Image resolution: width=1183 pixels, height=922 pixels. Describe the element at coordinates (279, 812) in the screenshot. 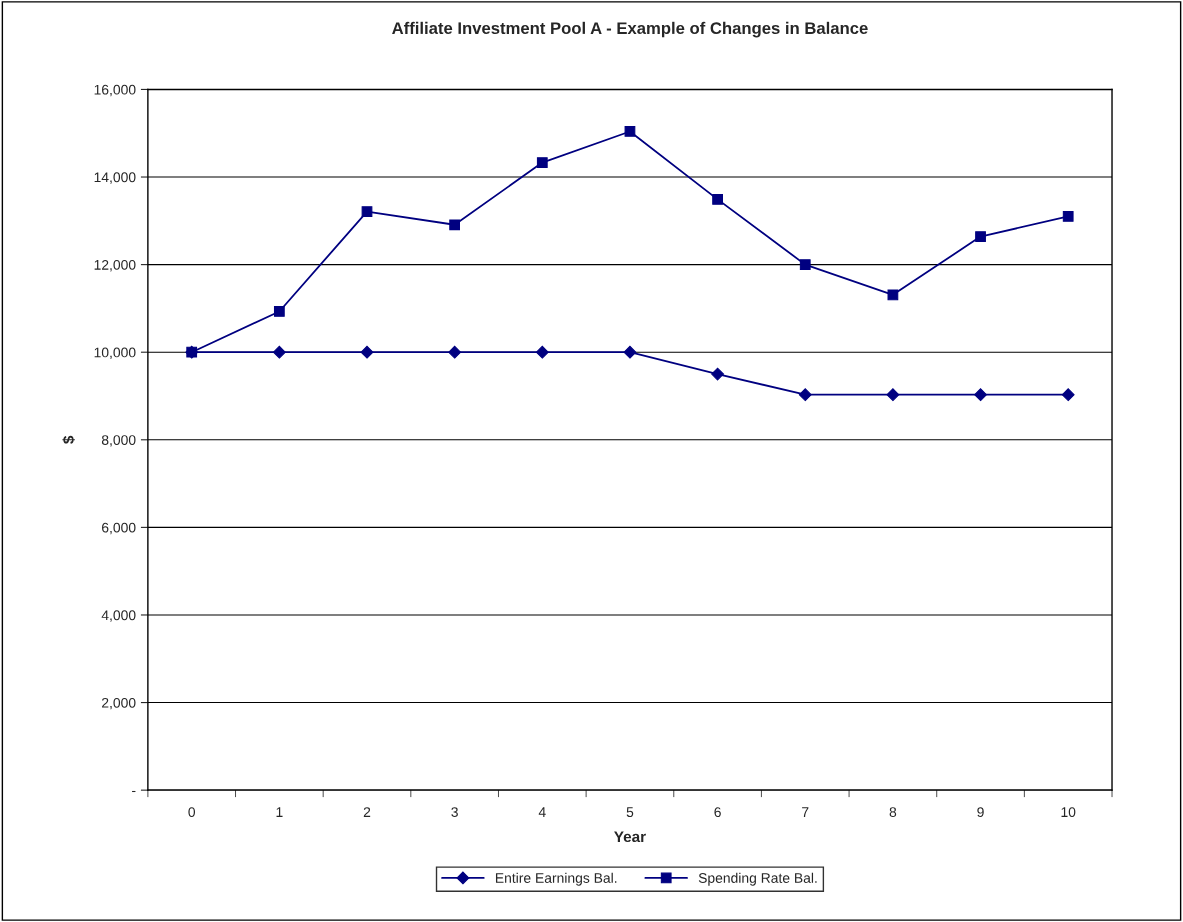

I see `x-tick-label: 1` at that location.